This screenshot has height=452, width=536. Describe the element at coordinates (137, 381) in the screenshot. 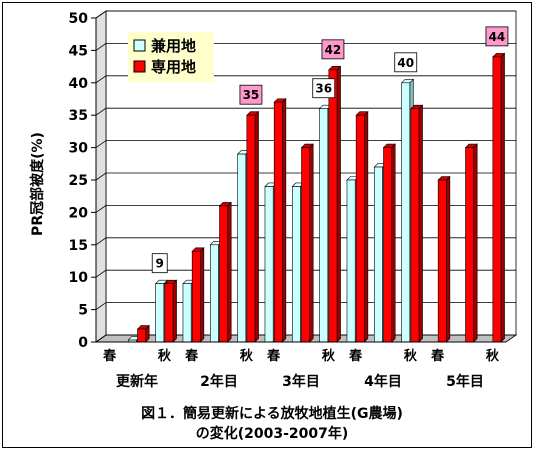

I see `x-group-label: 更新年` at that location.